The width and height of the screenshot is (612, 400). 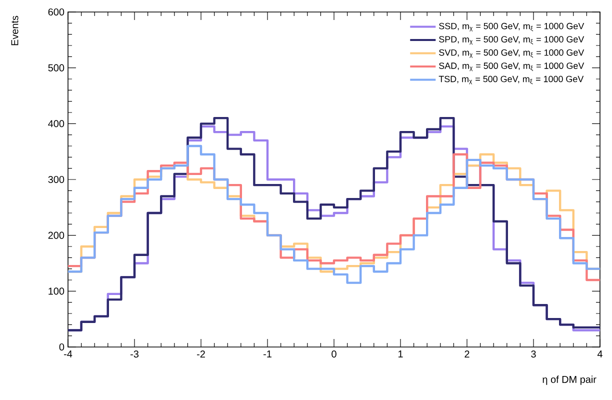 What do you see at coordinates (599, 354) in the screenshot?
I see `x-tick-label: 4` at bounding box center [599, 354].